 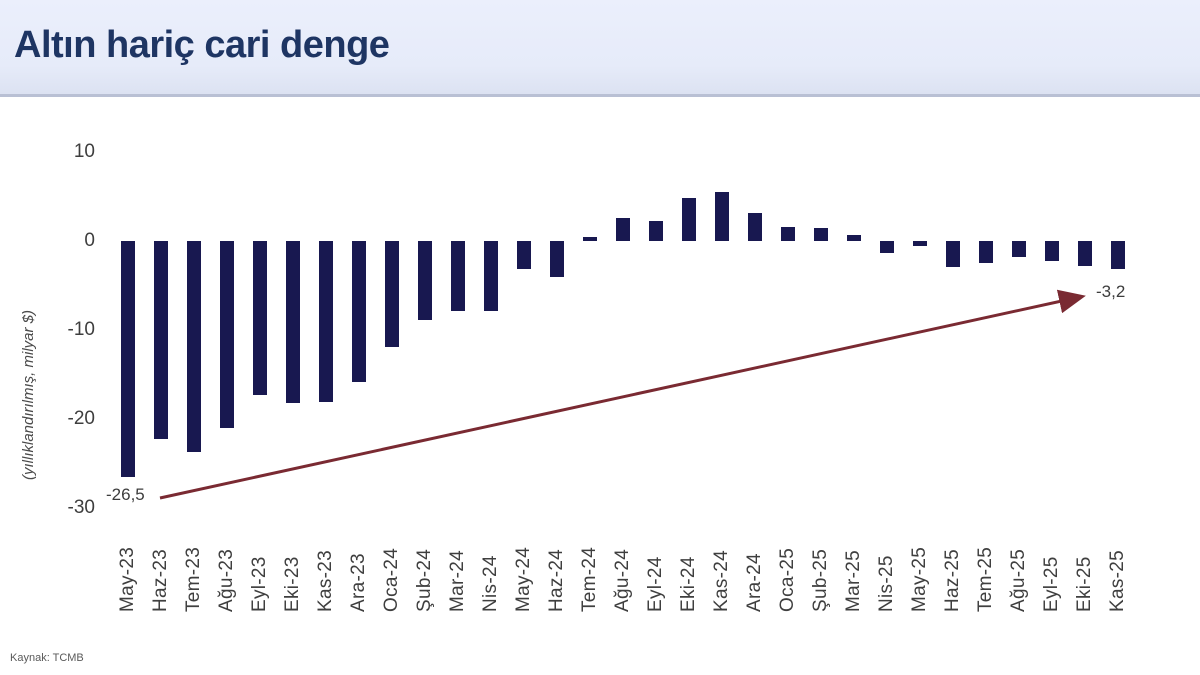 I want to click on x-tick-label: Nis-24, so click(x=490, y=583).